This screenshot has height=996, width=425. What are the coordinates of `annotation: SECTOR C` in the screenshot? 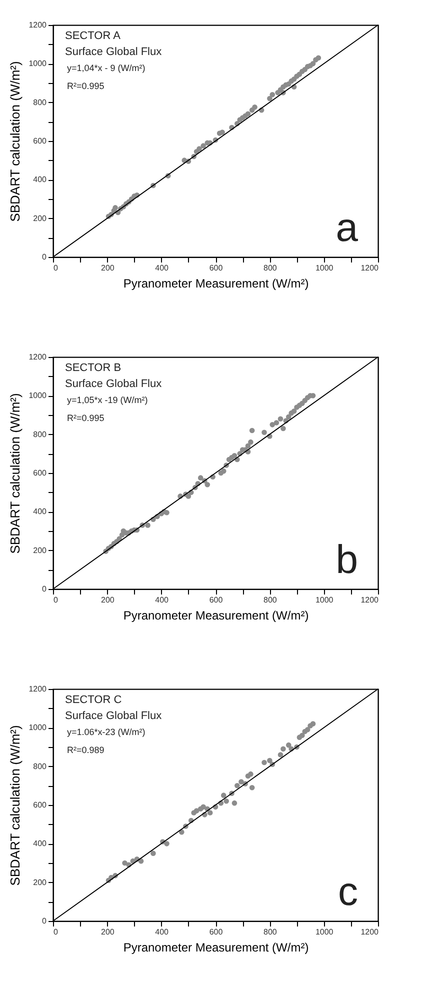 It's located at (93, 700).